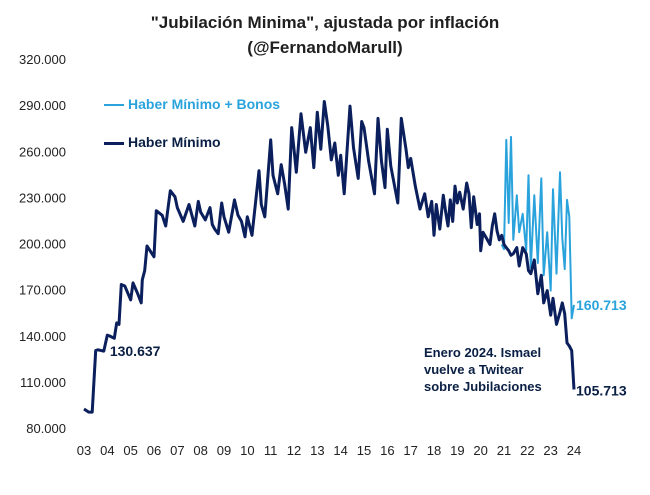 Image resolution: width=650 pixels, height=495 pixels. What do you see at coordinates (177, 450) in the screenshot?
I see `x-tick-label: 07` at bounding box center [177, 450].